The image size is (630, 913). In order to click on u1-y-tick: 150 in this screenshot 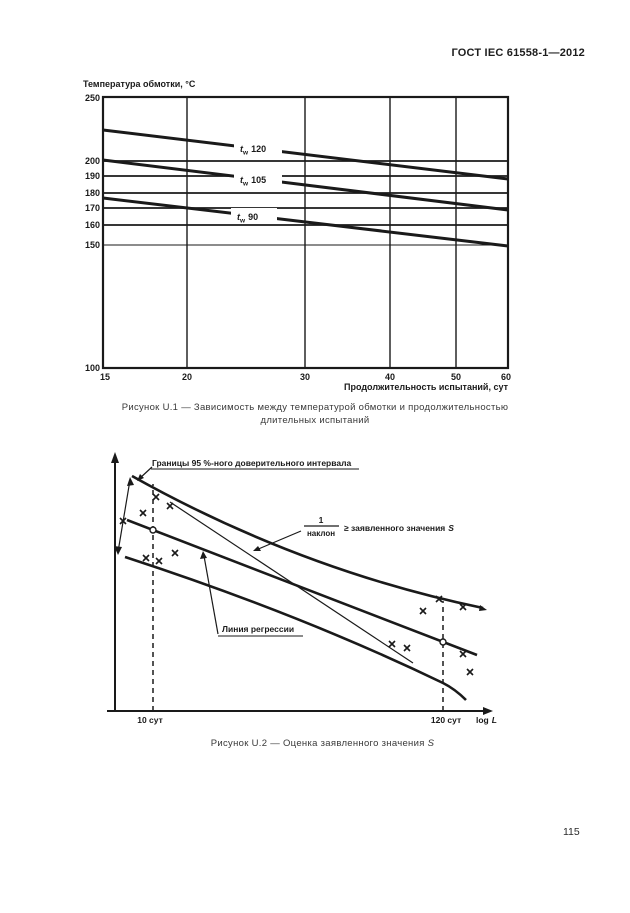, I will do `click(92, 245)`.